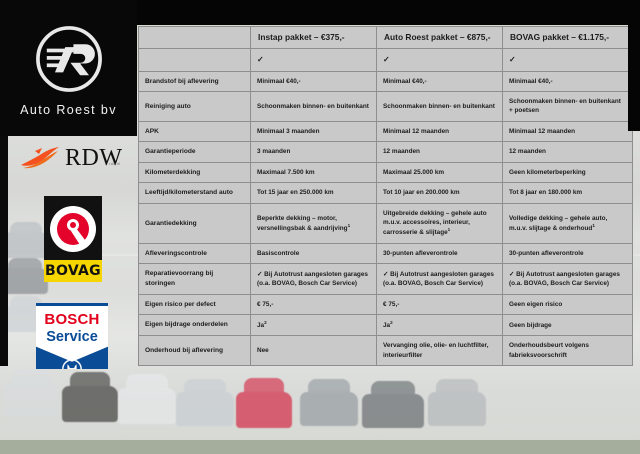 The image size is (640, 454). What do you see at coordinates (194, 304) in the screenshot?
I see `row-label: Eigen risico per defect` at bounding box center [194, 304].